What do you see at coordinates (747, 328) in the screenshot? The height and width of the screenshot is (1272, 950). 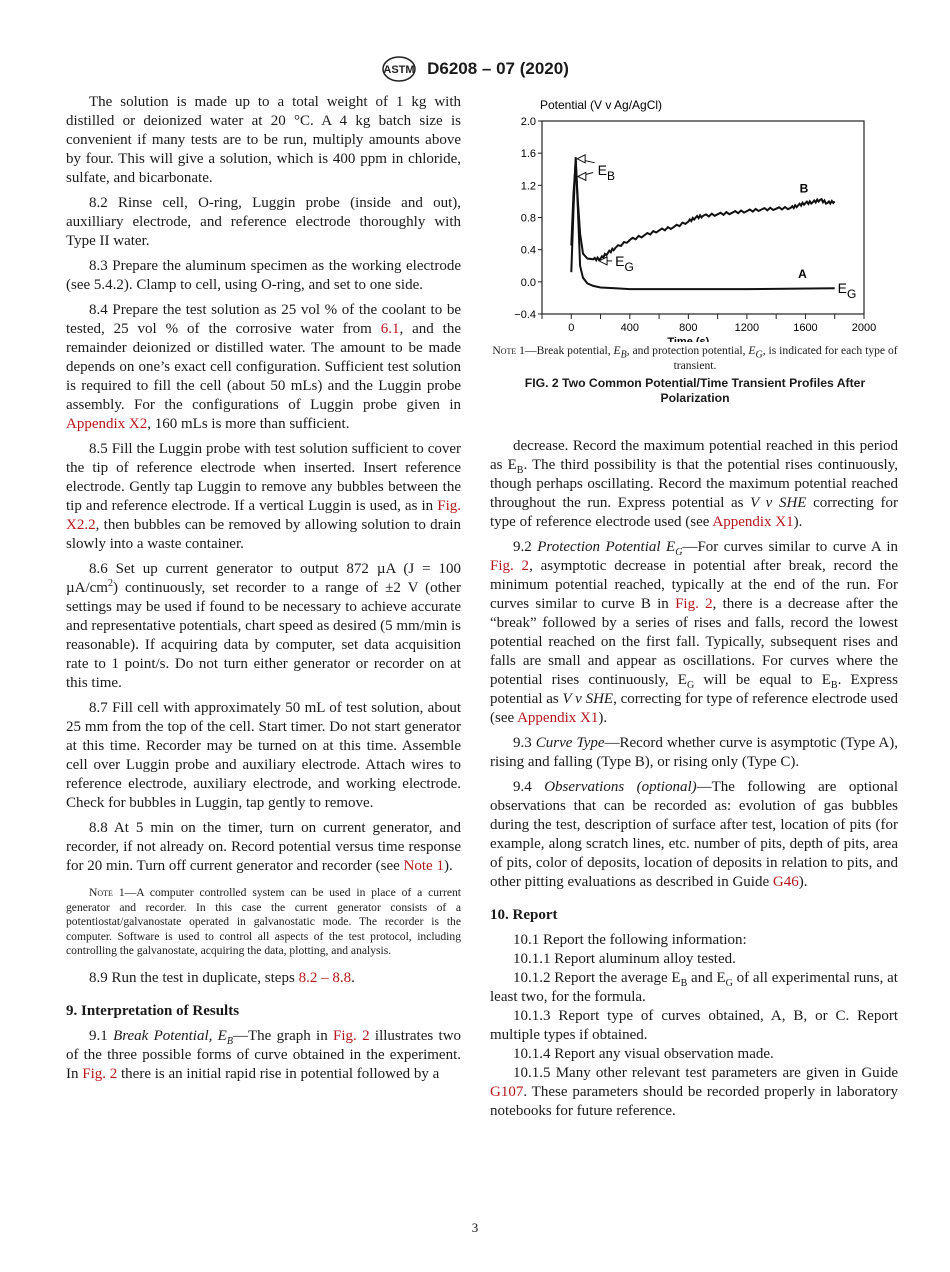 I see `x-tick-label: 1200` at bounding box center [747, 328].